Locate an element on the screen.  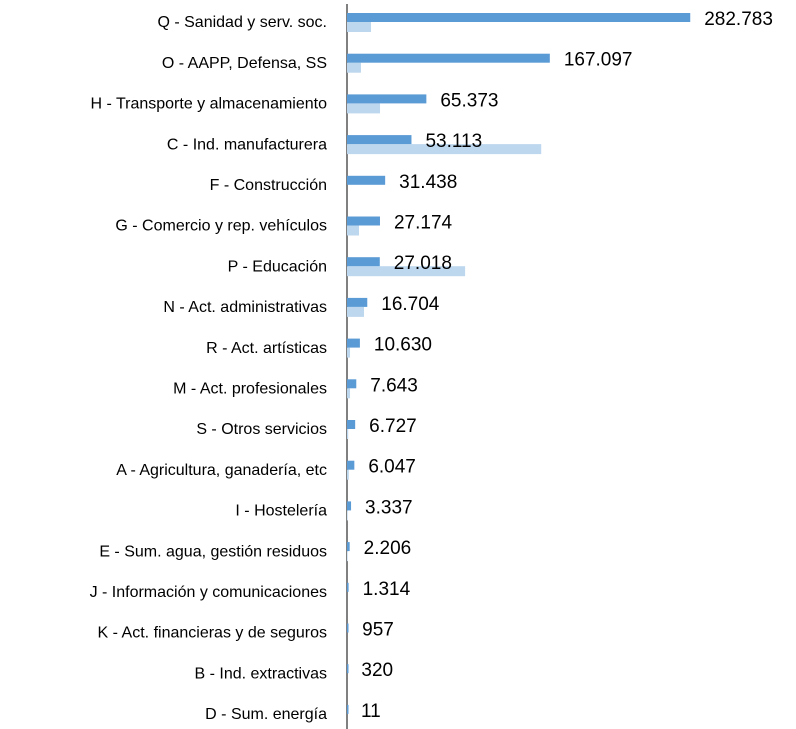
category-label: R - Act. artísticas is located at coordinates (266, 348).